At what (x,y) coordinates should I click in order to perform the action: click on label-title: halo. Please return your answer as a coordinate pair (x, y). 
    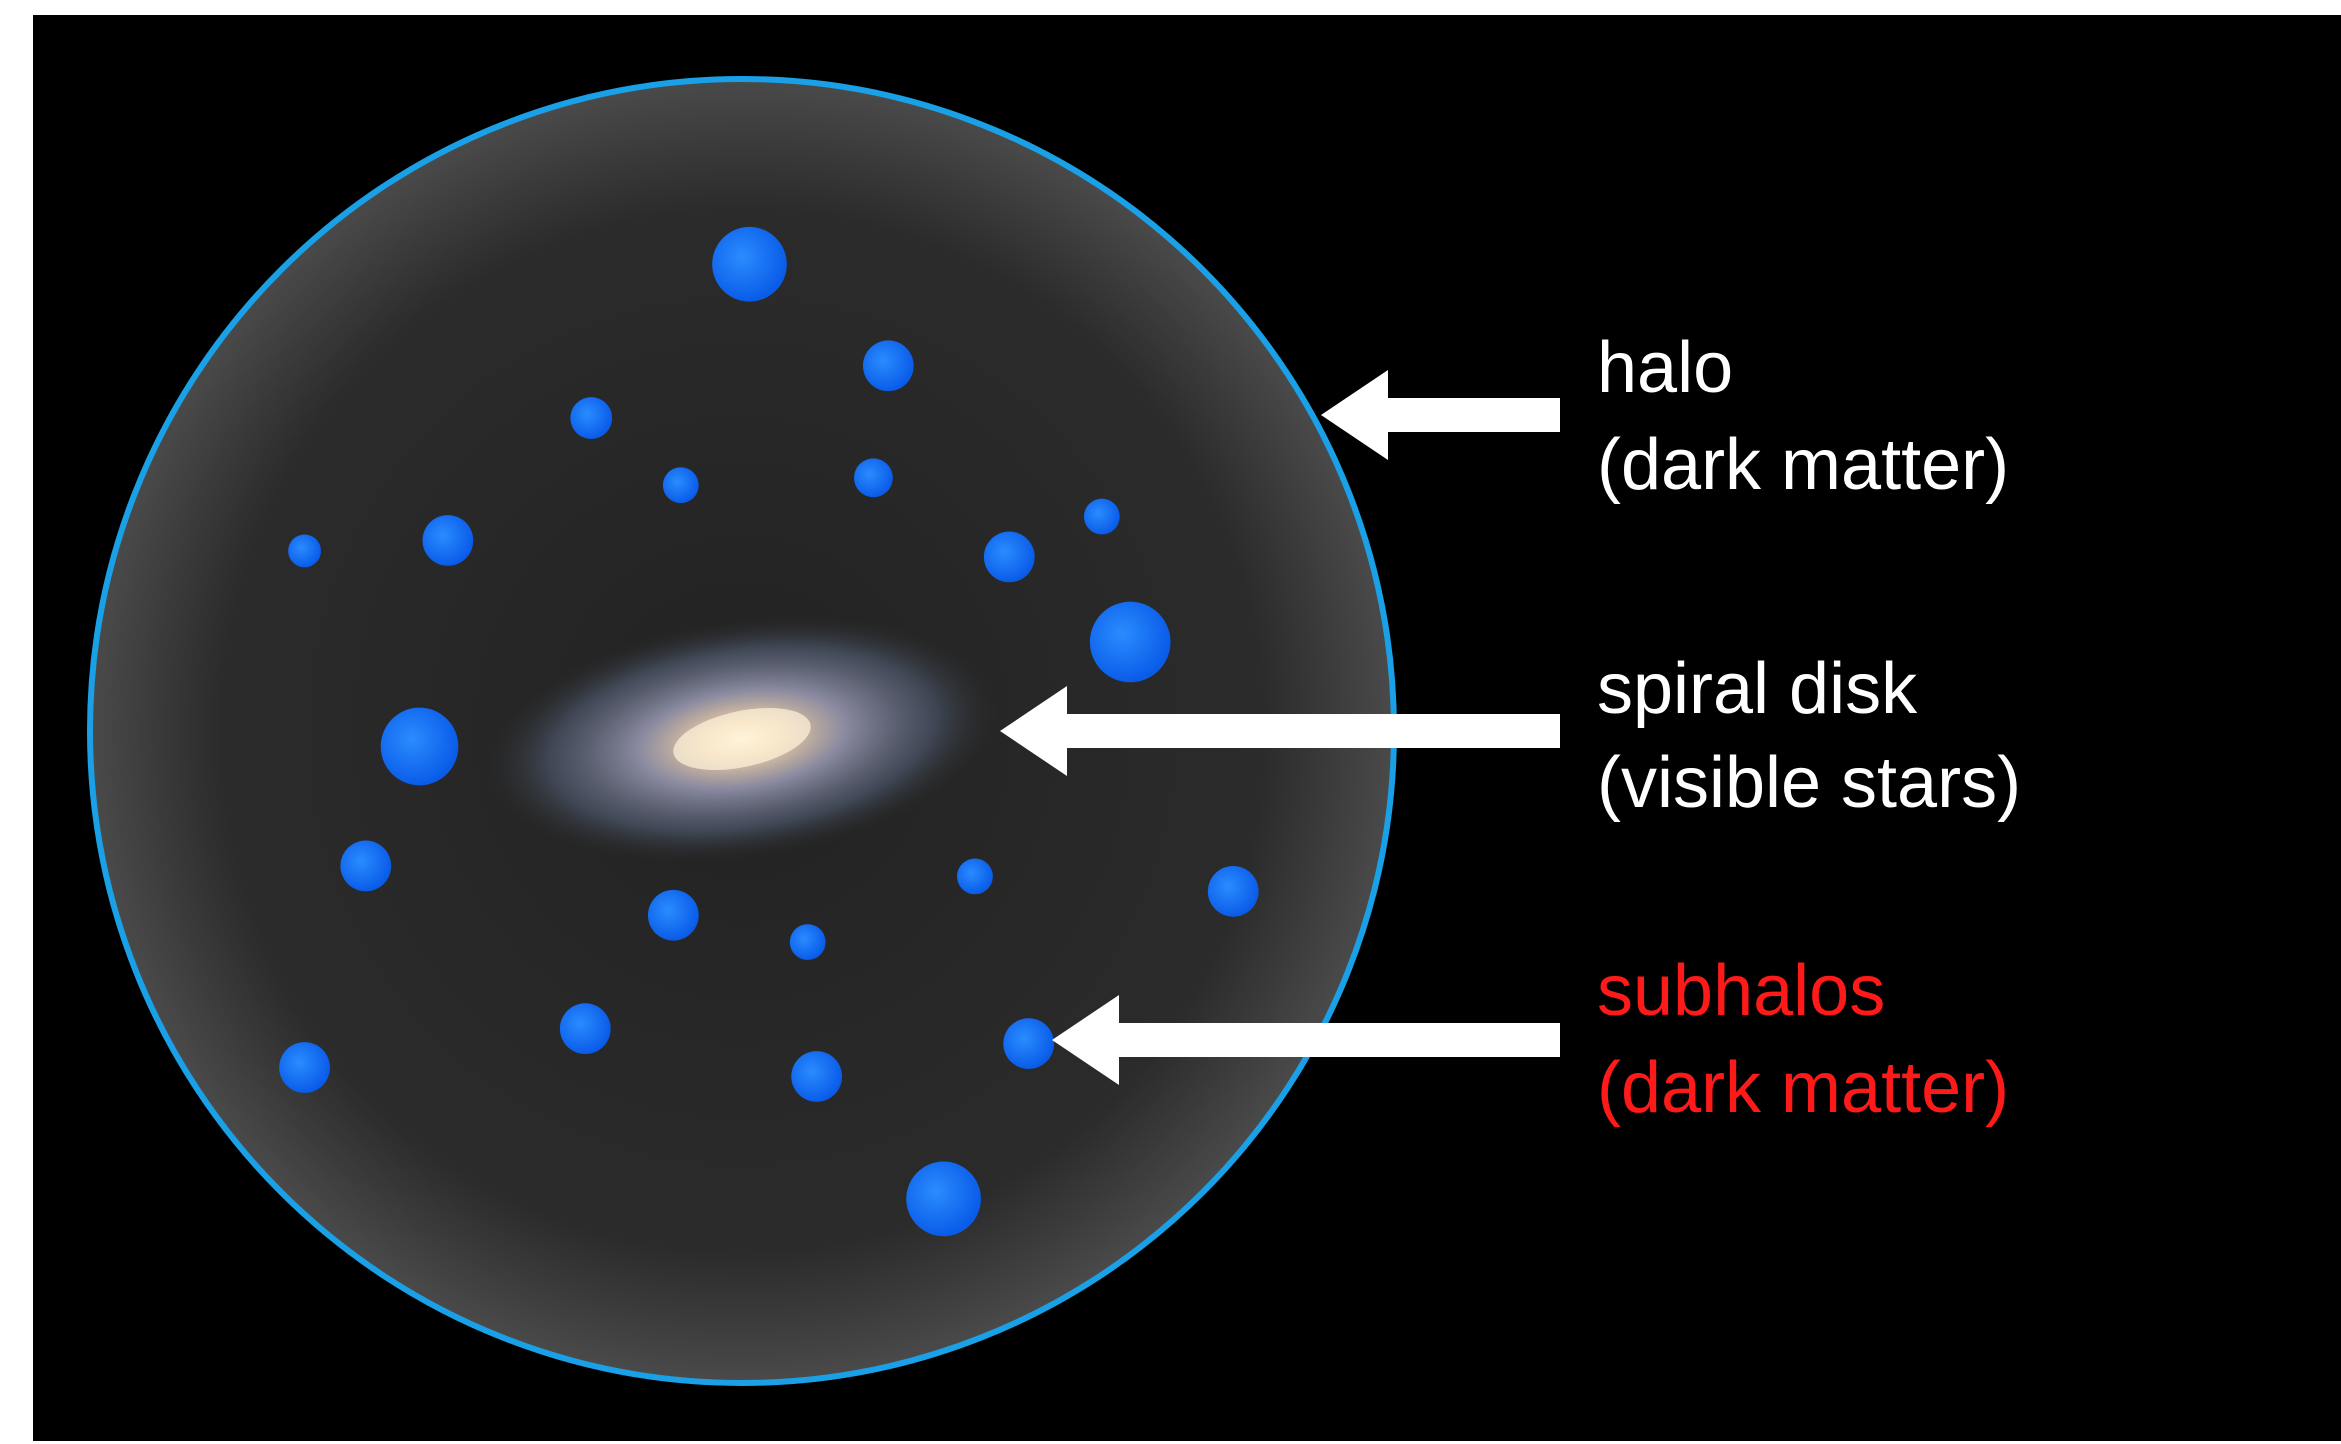
    Looking at the image, I should click on (1665, 368).